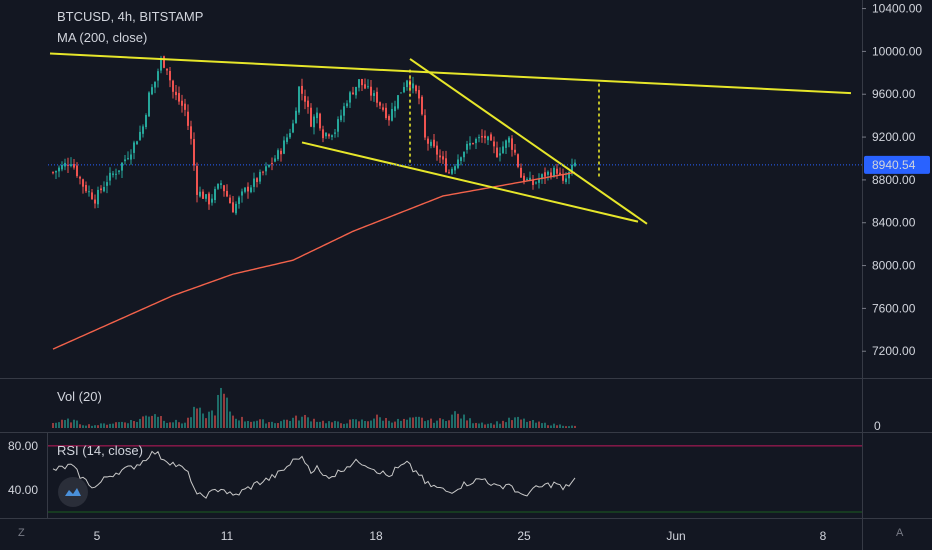  I want to click on tradingview-logo-icon, so click(73, 492).